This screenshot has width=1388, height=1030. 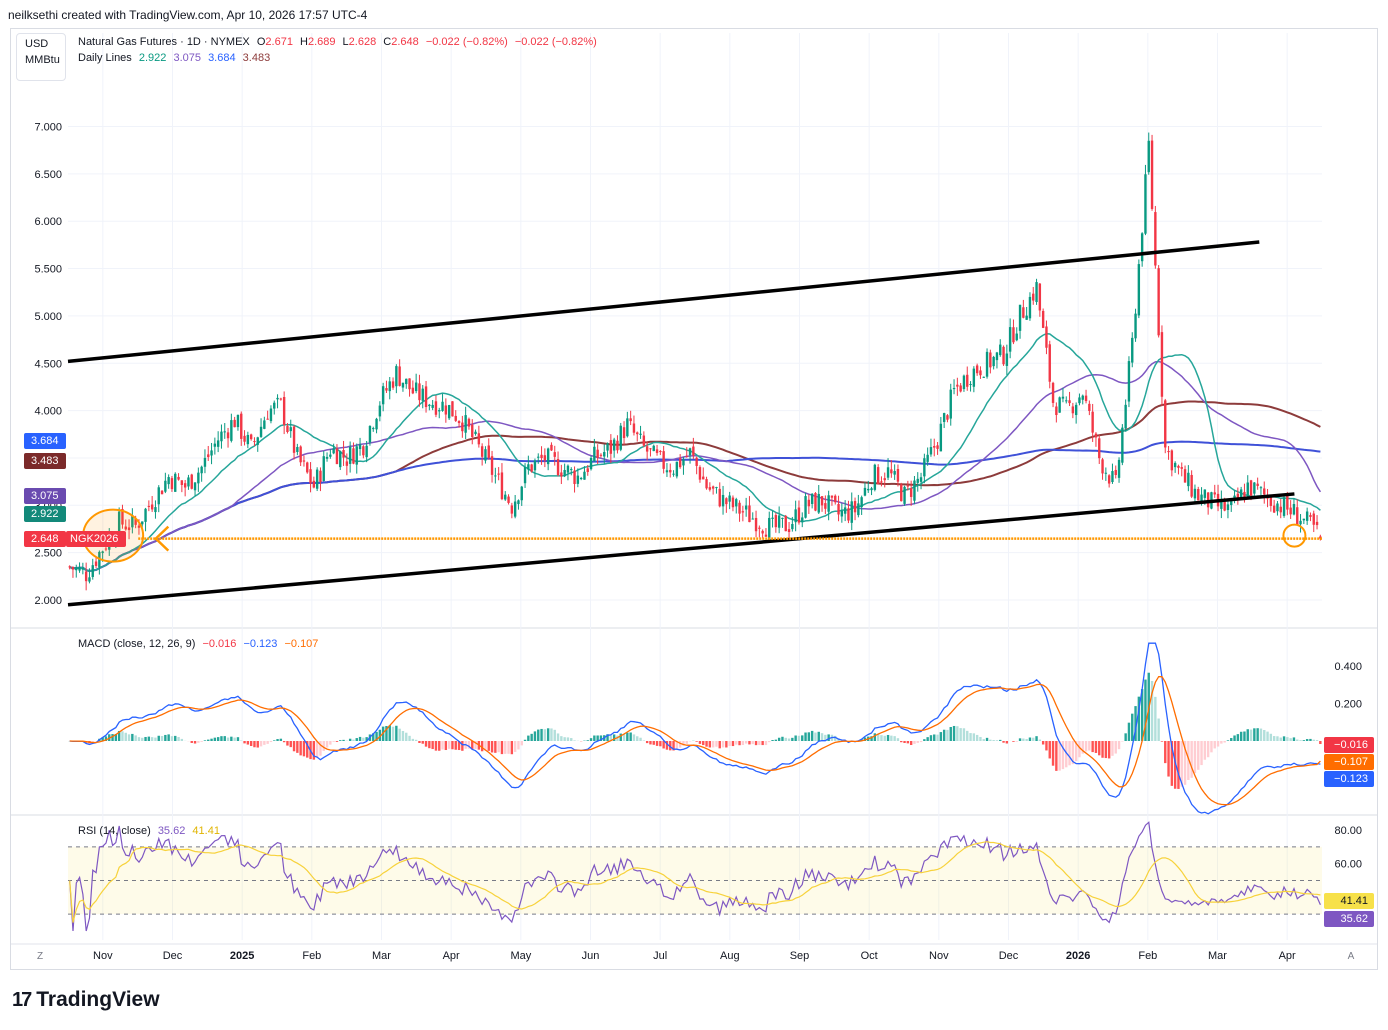 I want to click on high-value: 2.689, so click(x=321, y=42).